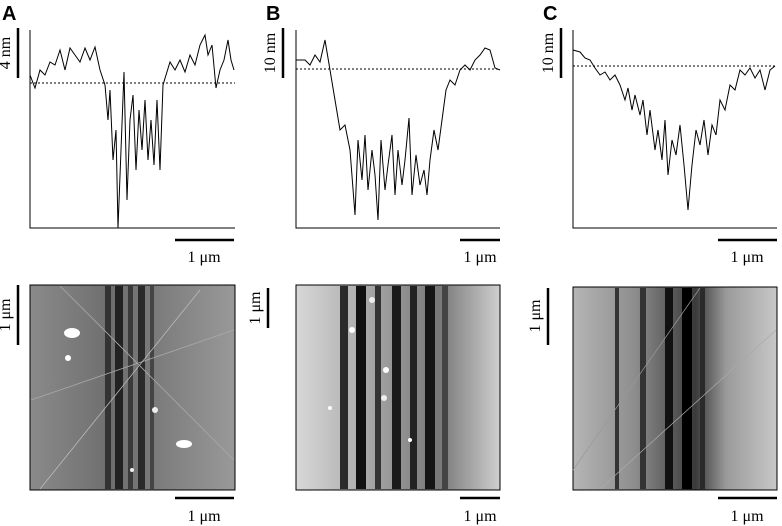 This screenshot has width=782, height=526. What do you see at coordinates (273, 14) in the screenshot?
I see `panel-label: B` at bounding box center [273, 14].